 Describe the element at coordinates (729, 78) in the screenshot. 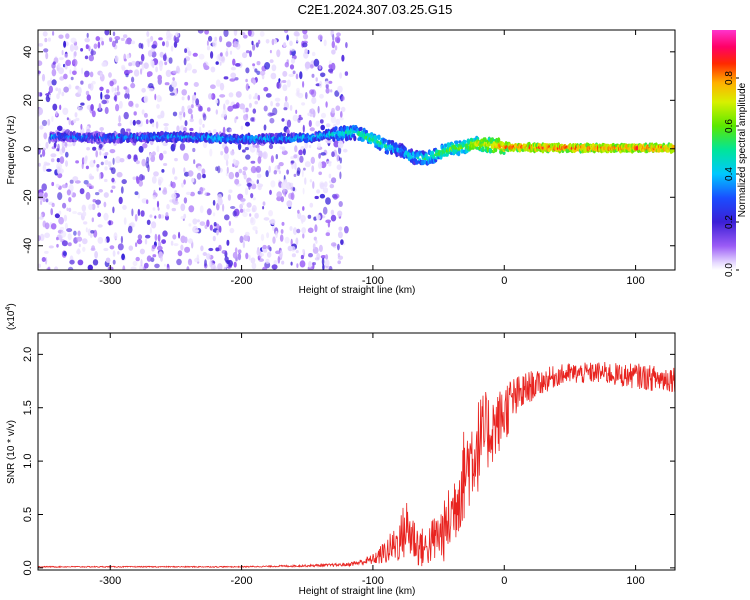

I see `colorbar-tick-label: 0.8` at that location.